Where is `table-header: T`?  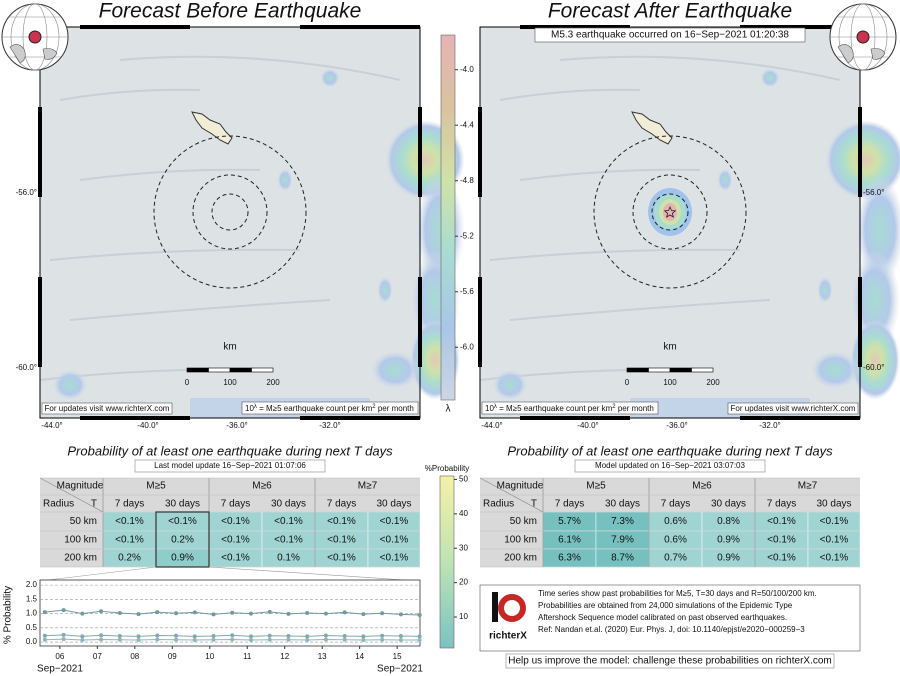
table-header: T is located at coordinates (534, 504).